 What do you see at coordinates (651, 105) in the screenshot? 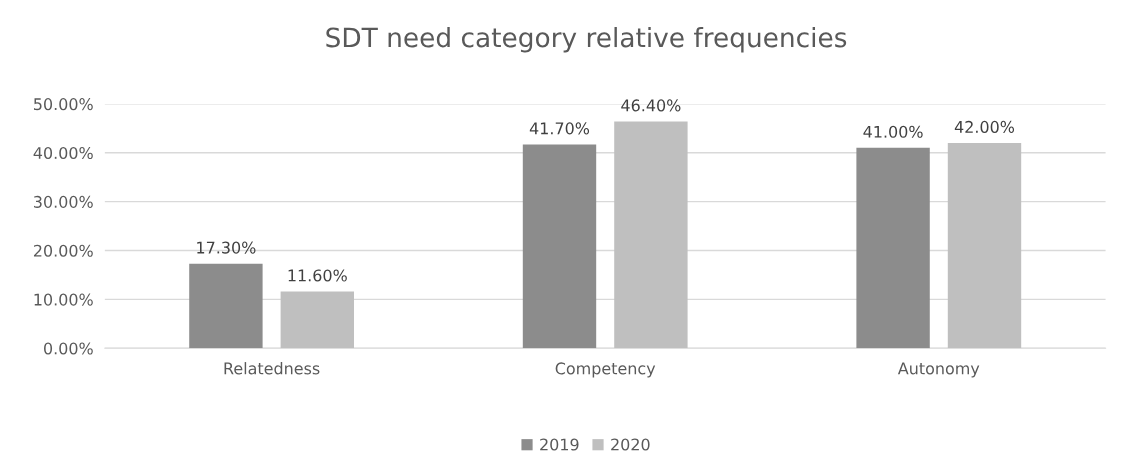
I see `data-label: 46.40%` at bounding box center [651, 105].